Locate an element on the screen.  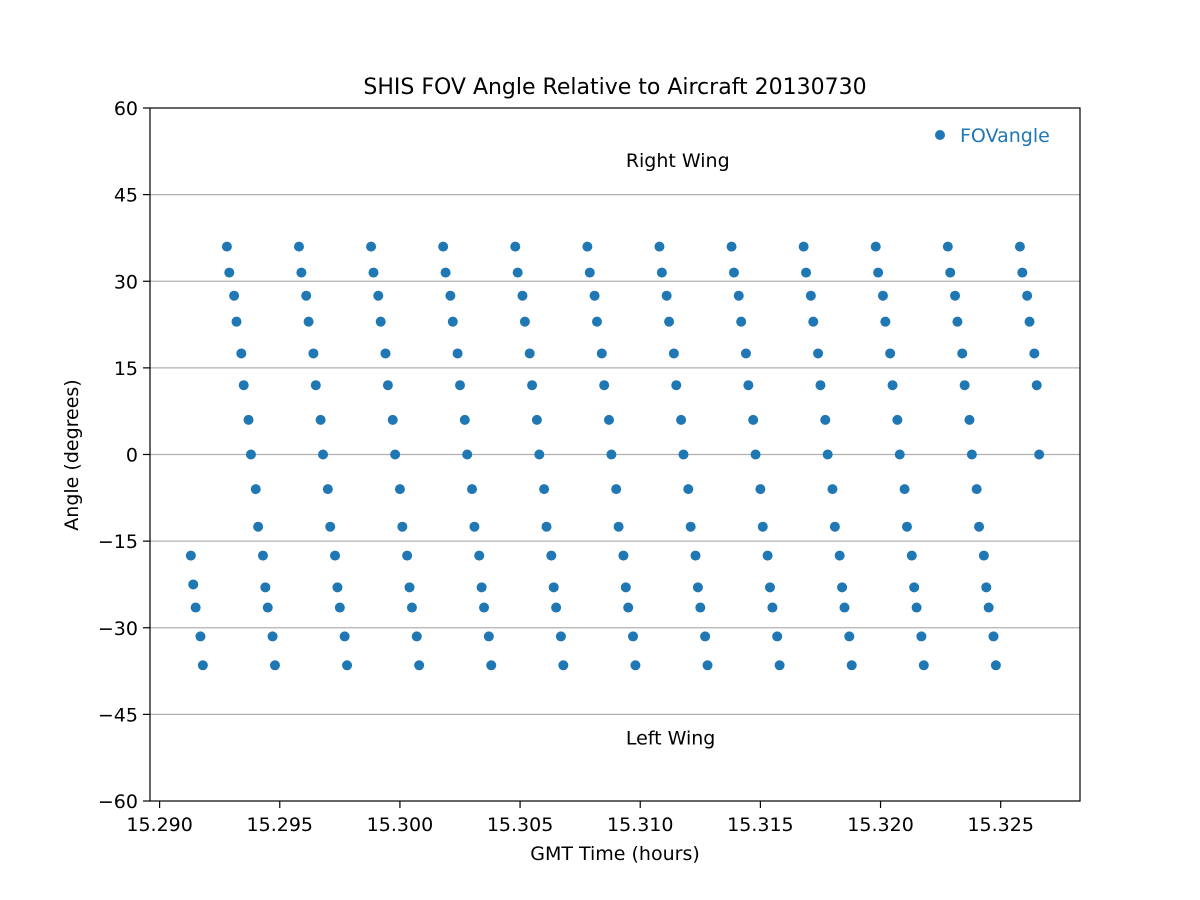
y-tick-label: 0 is located at coordinates (132, 456).